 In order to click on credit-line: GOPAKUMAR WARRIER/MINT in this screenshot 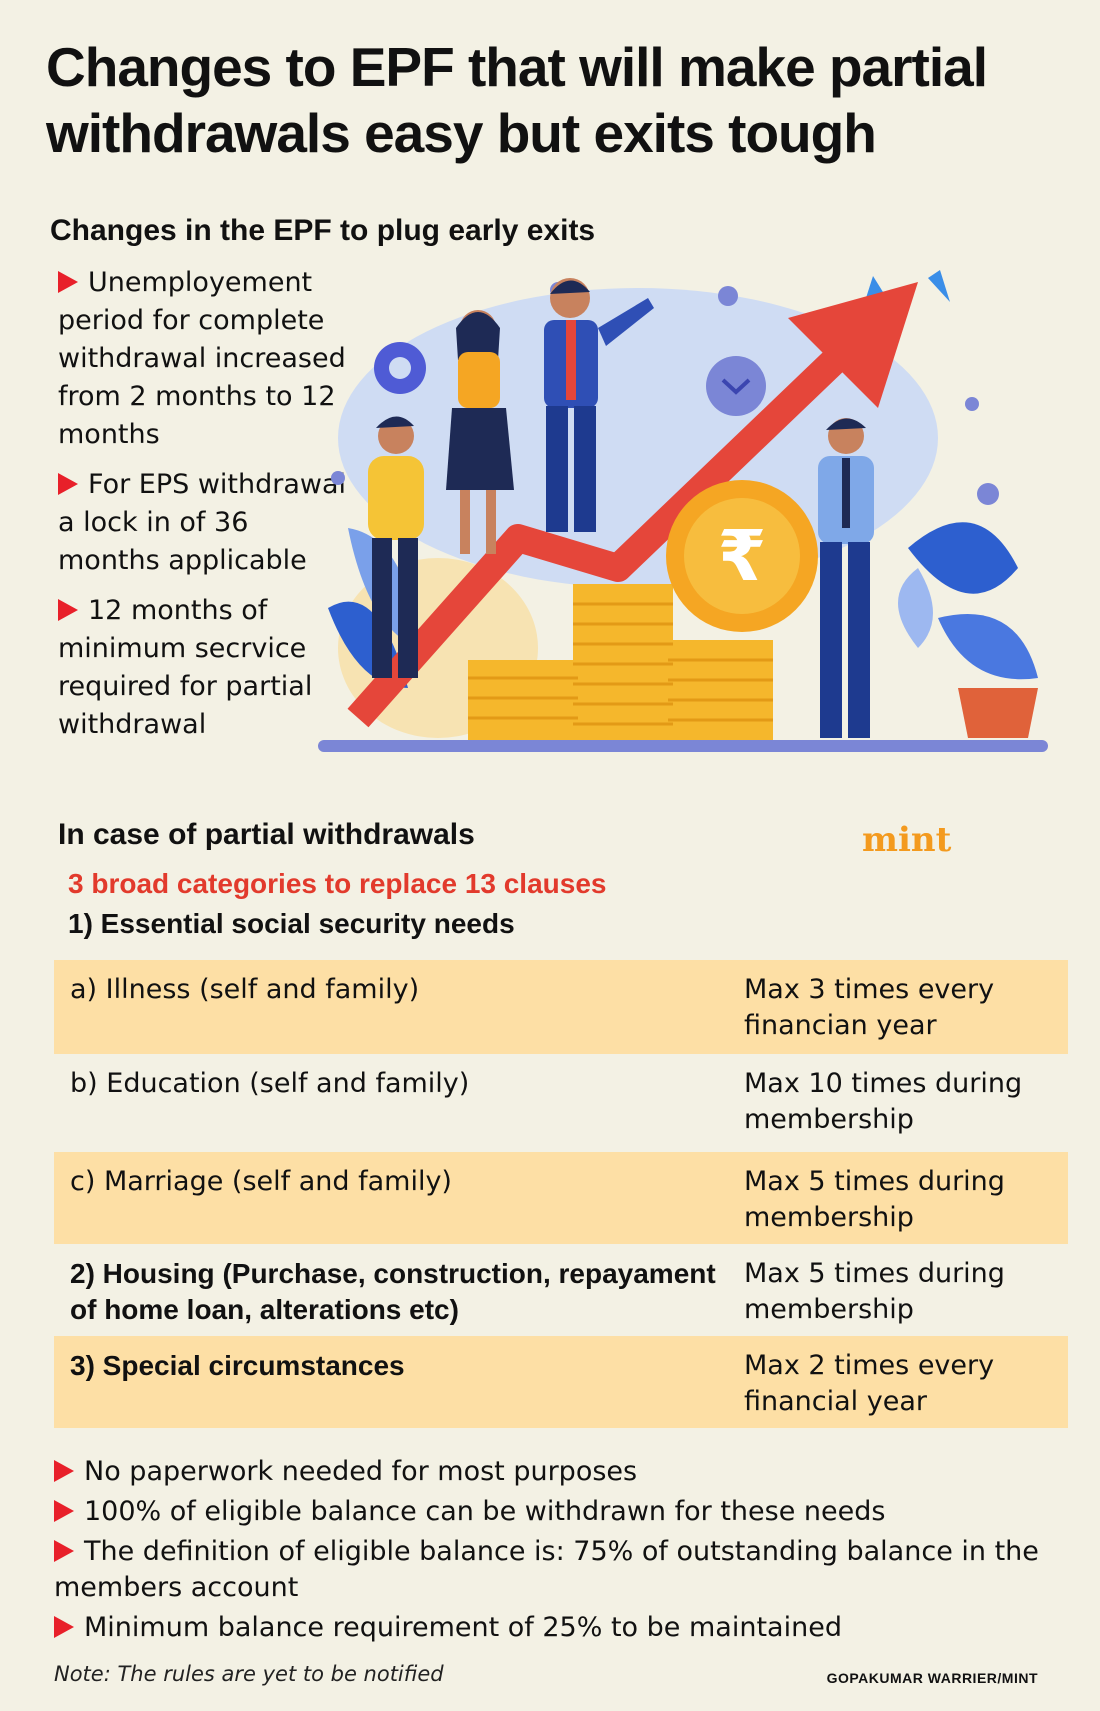, I will do `click(932, 1678)`.